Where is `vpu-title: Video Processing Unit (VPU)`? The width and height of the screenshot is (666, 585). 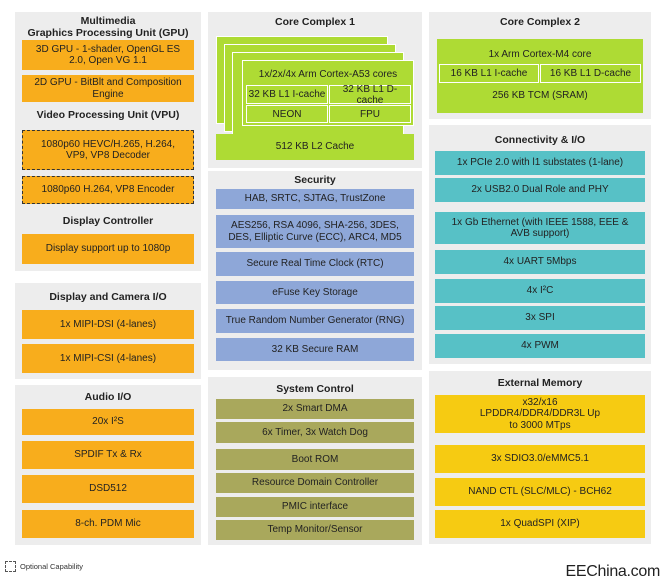
vpu-title: Video Processing Unit (VPU) is located at coordinates (108, 115).